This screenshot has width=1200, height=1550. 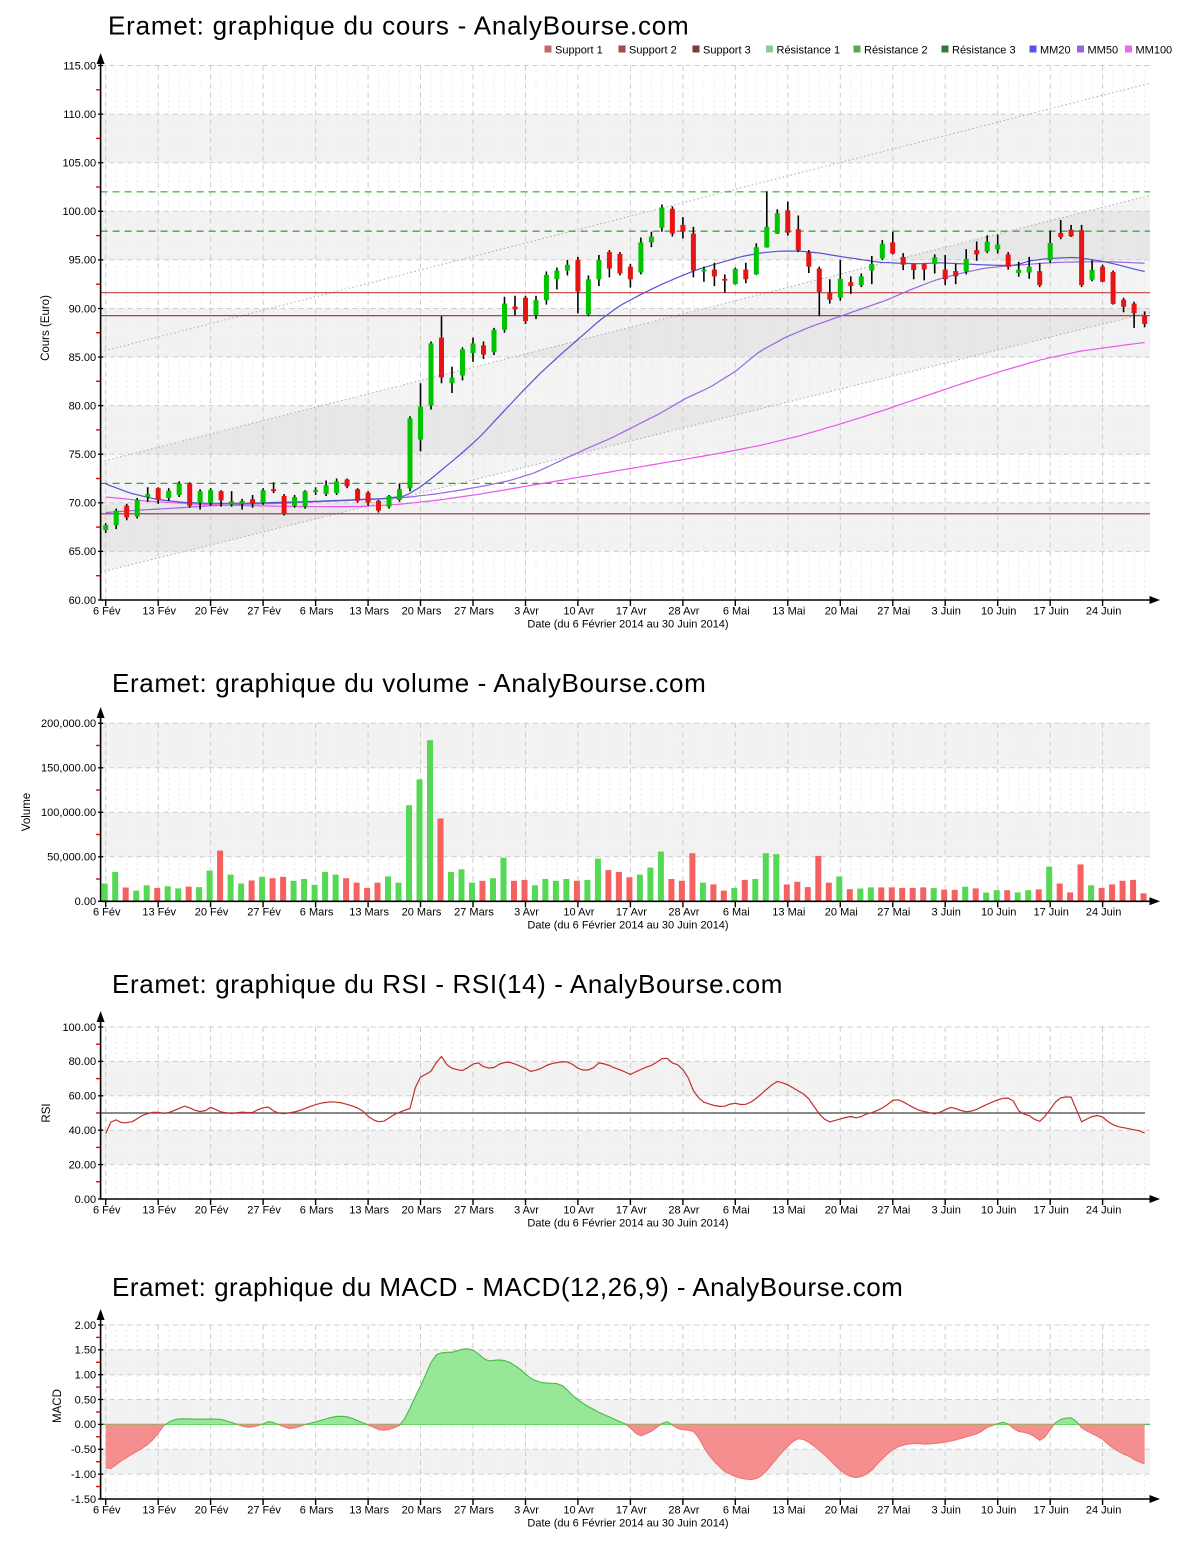 What do you see at coordinates (579, 51) in the screenshot?
I see `svg-text: Support 1` at bounding box center [579, 51].